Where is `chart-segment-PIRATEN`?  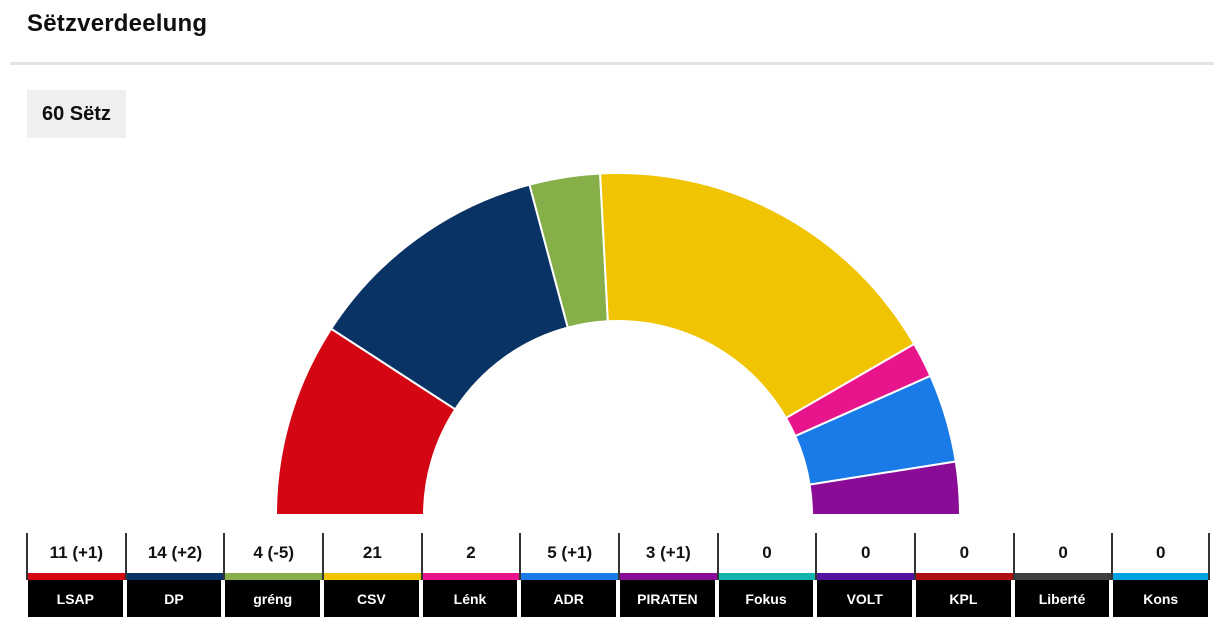
chart-segment-PIRATEN is located at coordinates (884, 488).